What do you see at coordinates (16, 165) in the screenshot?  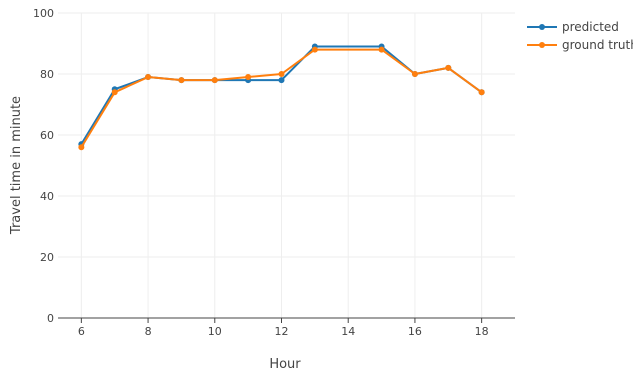 I see `y-axis-title: Travel time in minute` at bounding box center [16, 165].